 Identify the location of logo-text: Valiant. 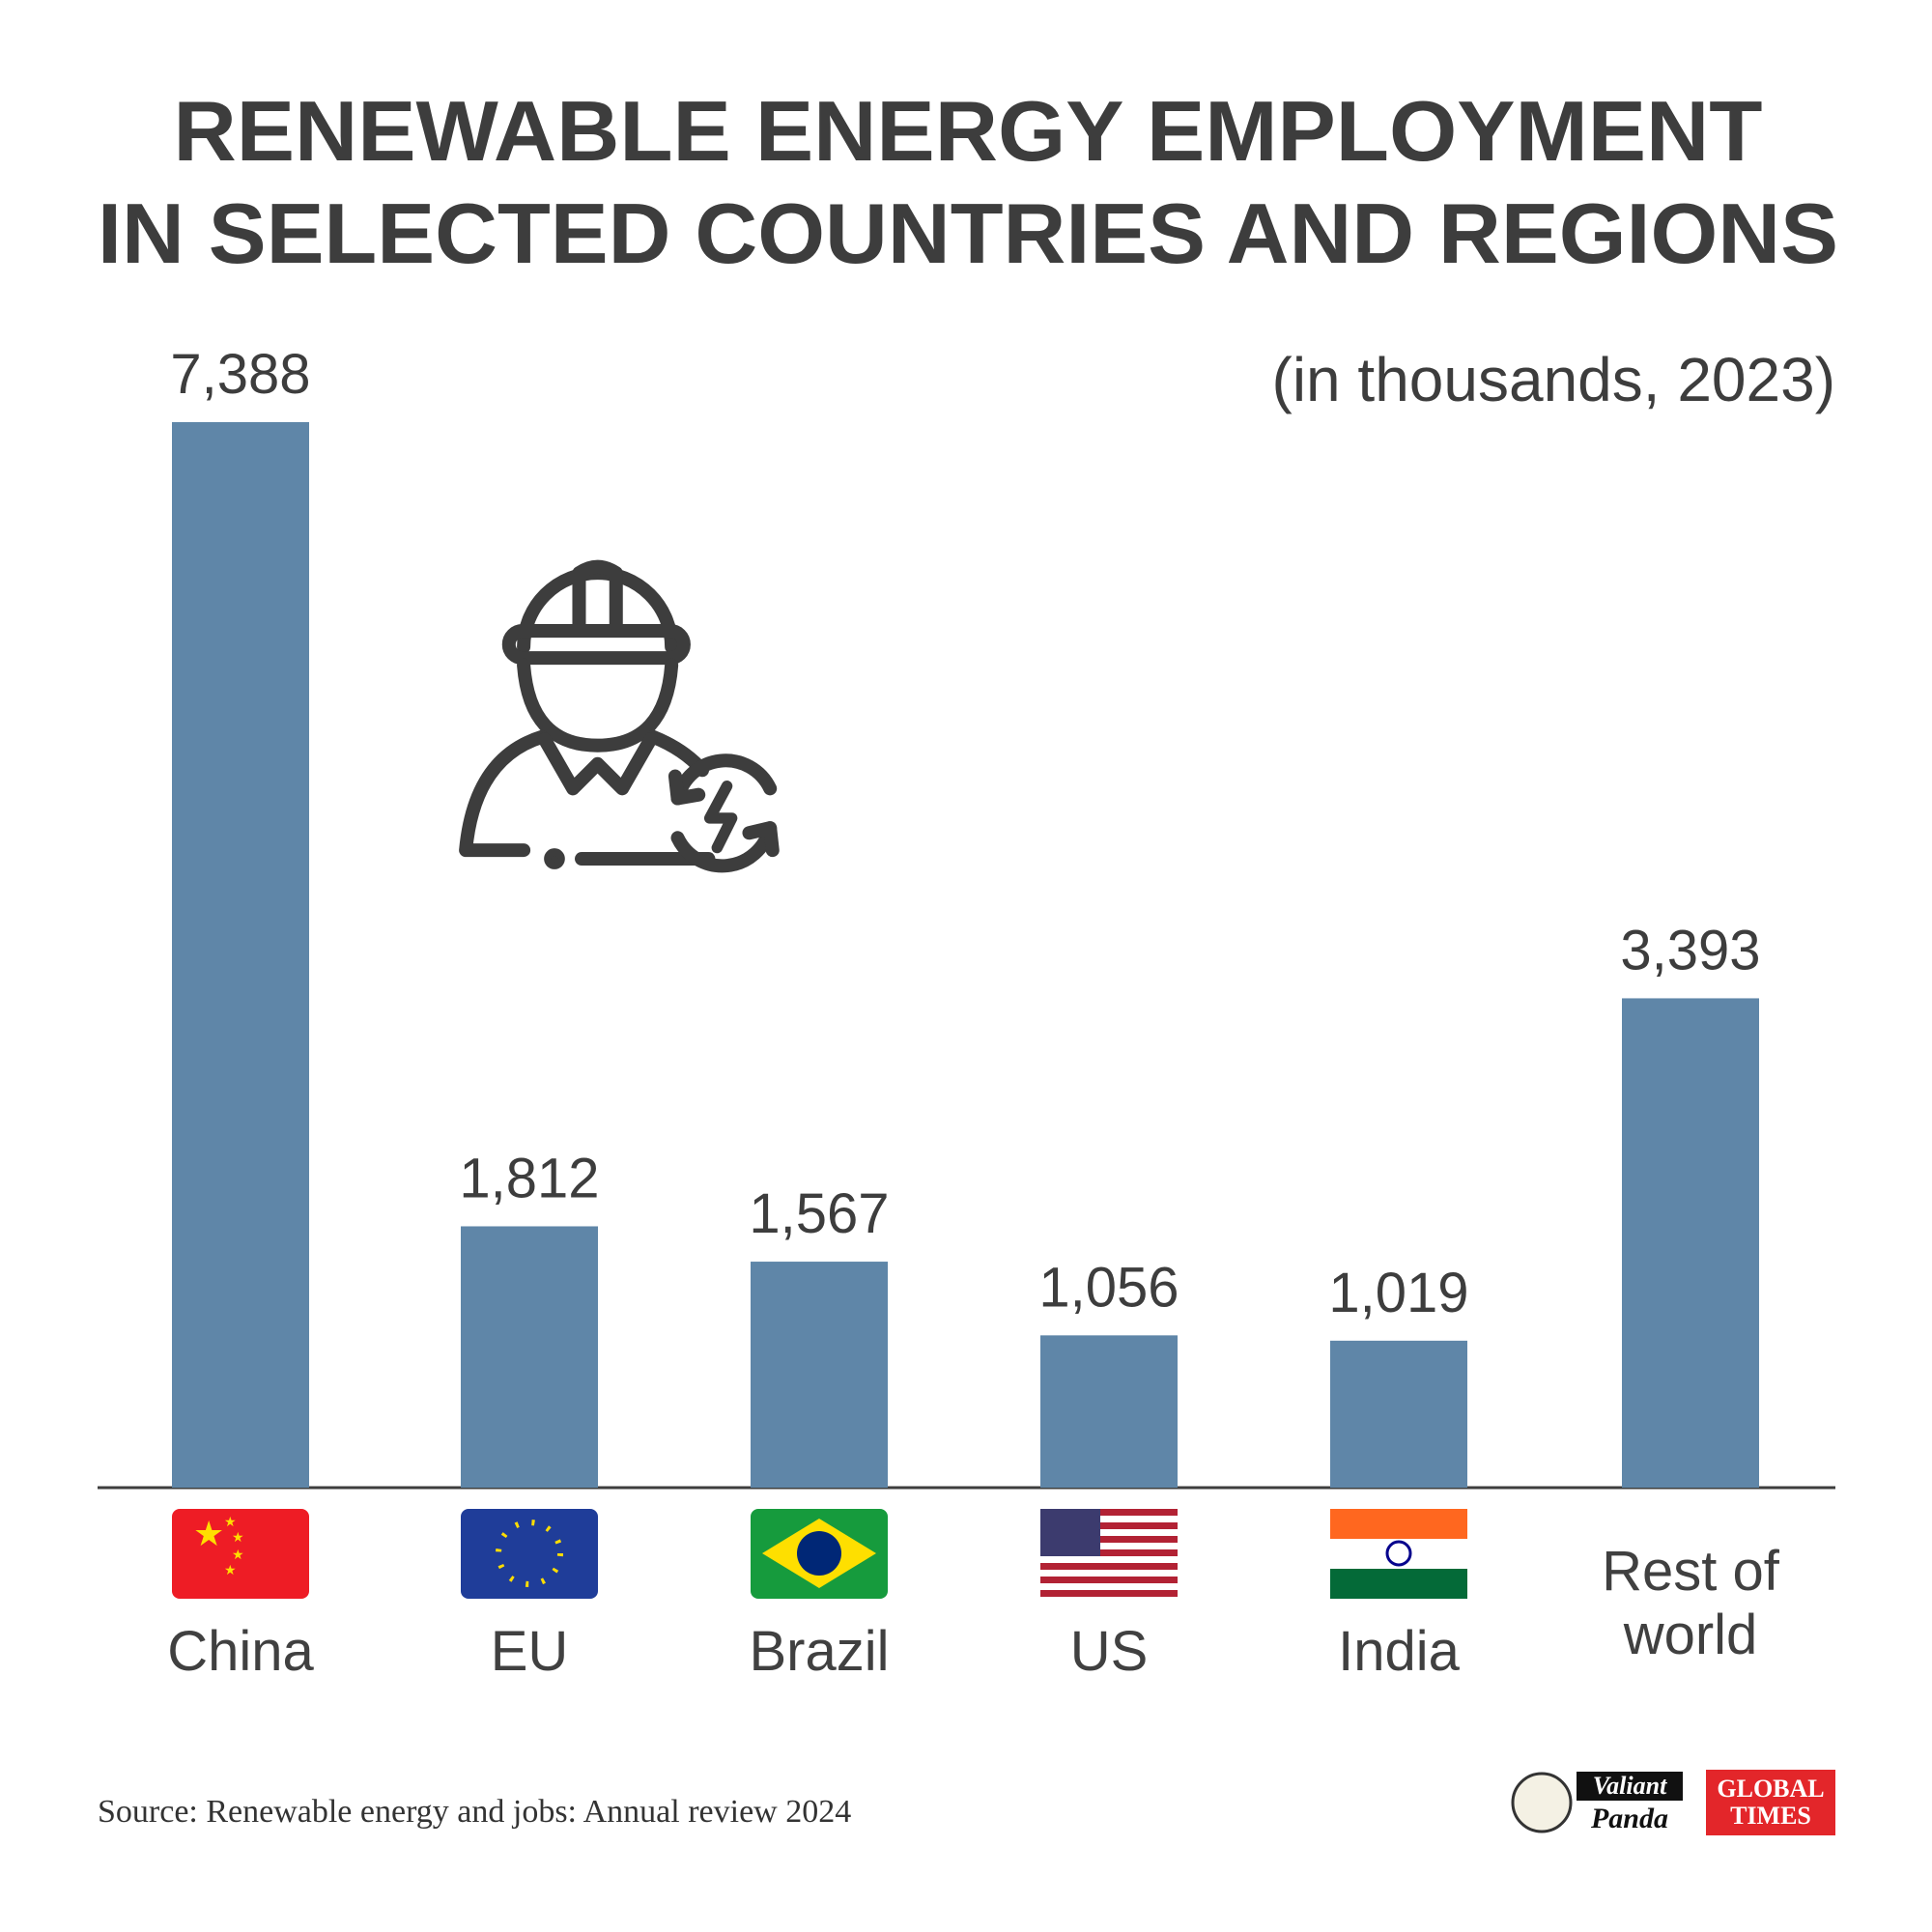
(1630, 1786).